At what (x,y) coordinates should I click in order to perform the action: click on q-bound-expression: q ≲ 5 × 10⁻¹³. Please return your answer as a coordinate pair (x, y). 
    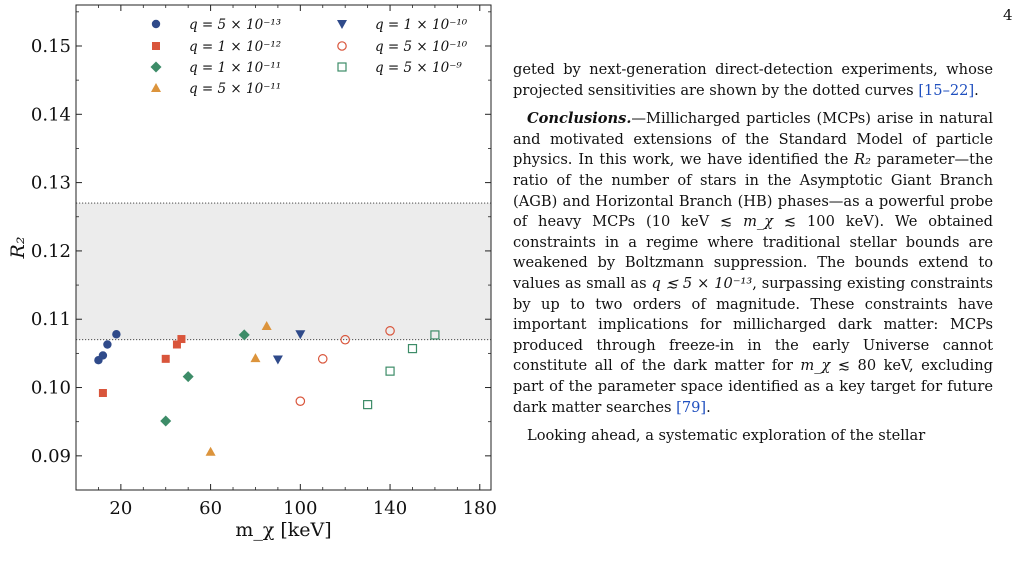
    Looking at the image, I should click on (702, 283).